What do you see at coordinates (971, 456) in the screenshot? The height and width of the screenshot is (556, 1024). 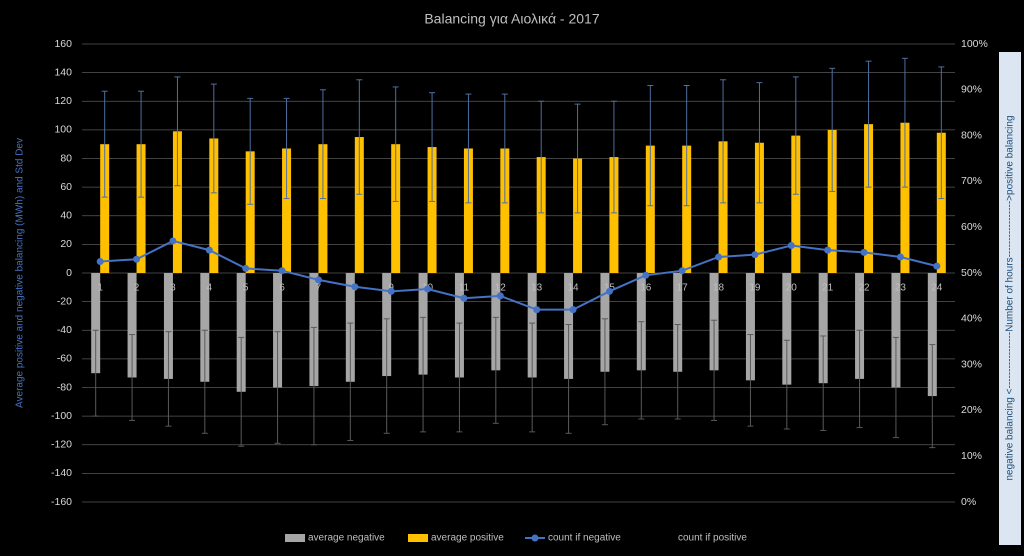 I see `y2-tick-label: 10%` at bounding box center [971, 456].